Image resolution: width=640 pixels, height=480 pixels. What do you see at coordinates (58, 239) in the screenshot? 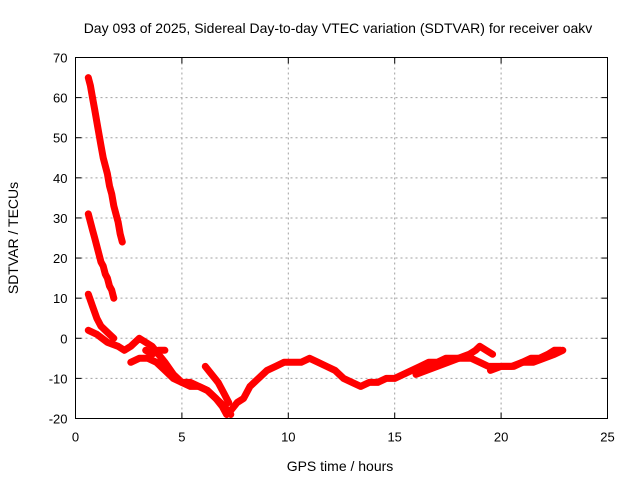
I see `y-tick-labels: -20 -10 0 10 20 30 40 50 60 70` at bounding box center [58, 239].